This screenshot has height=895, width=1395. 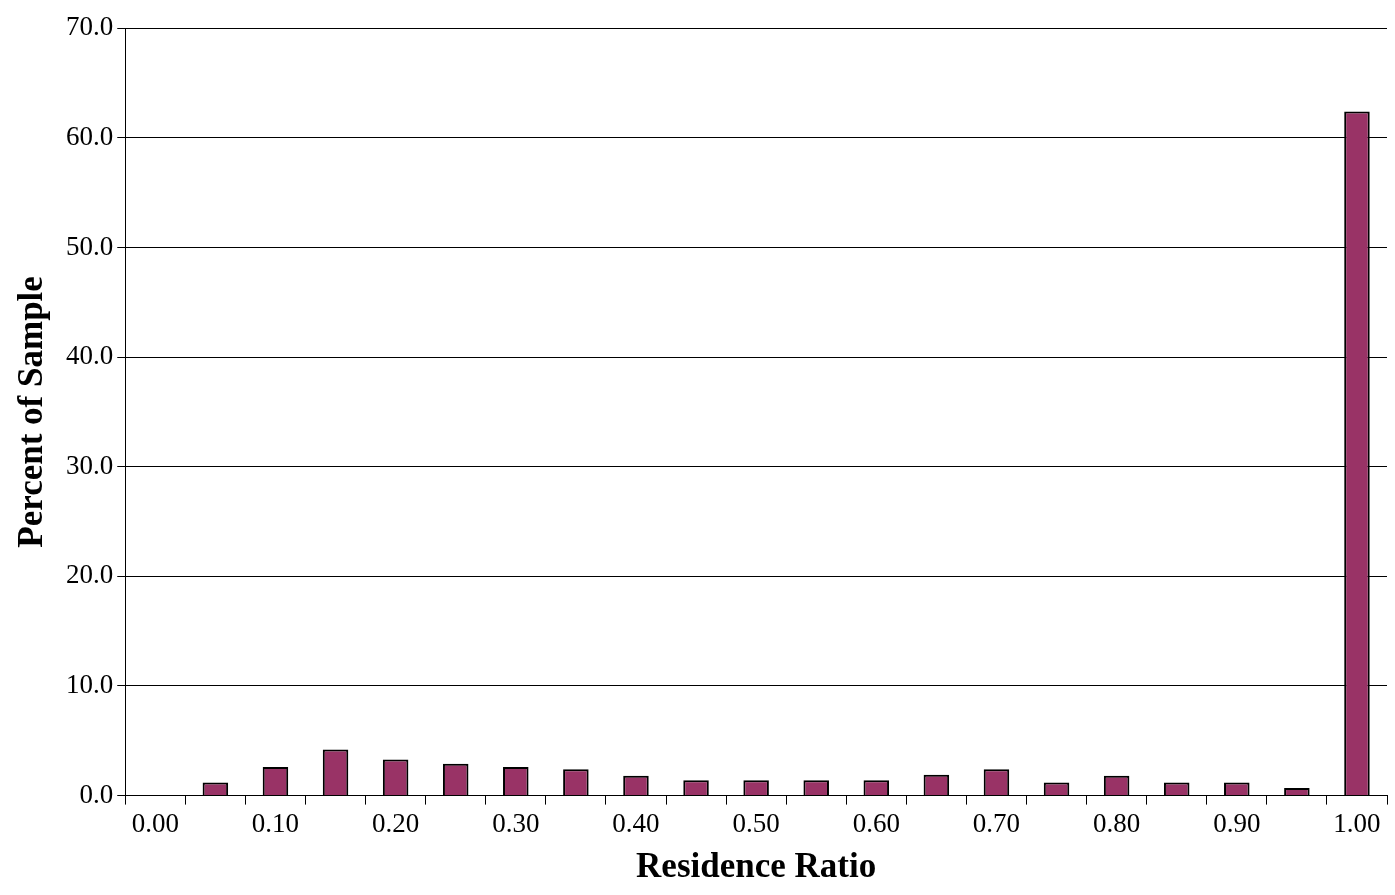 What do you see at coordinates (756, 866) in the screenshot?
I see `x-axis-title: Residence Ratio` at bounding box center [756, 866].